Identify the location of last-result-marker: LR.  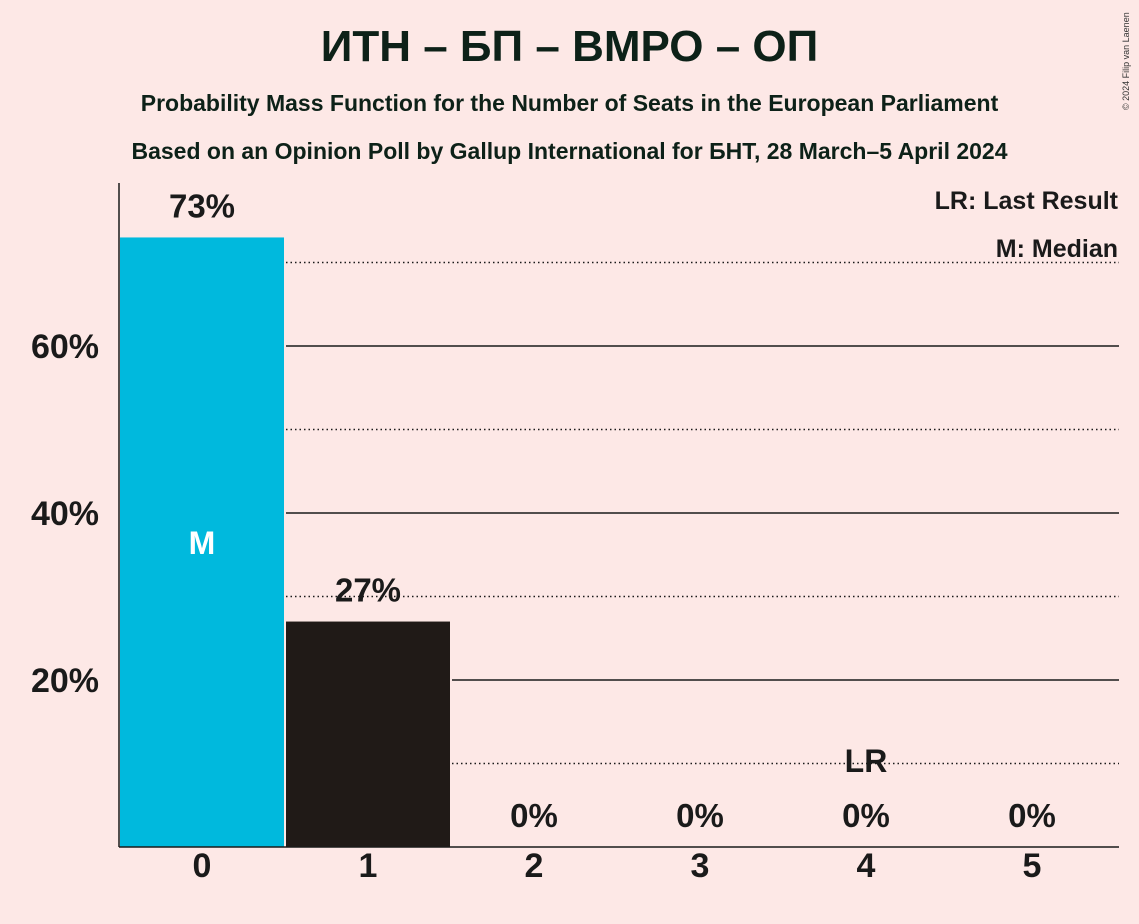
(866, 761).